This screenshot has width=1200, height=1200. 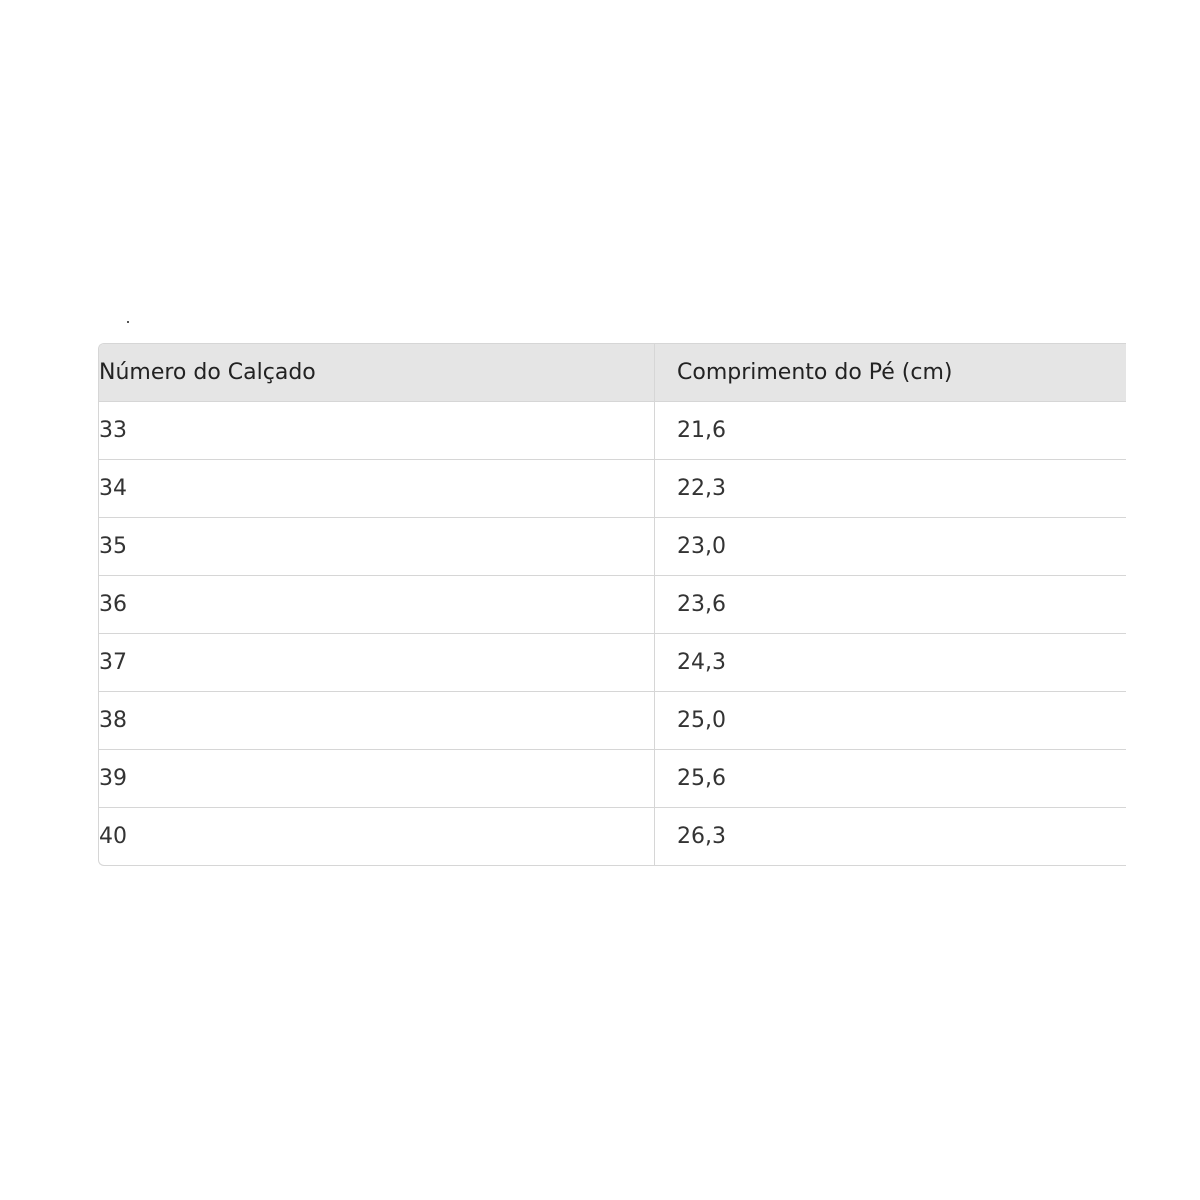 I want to click on table-row: 33 21,6, so click(x=612, y=430).